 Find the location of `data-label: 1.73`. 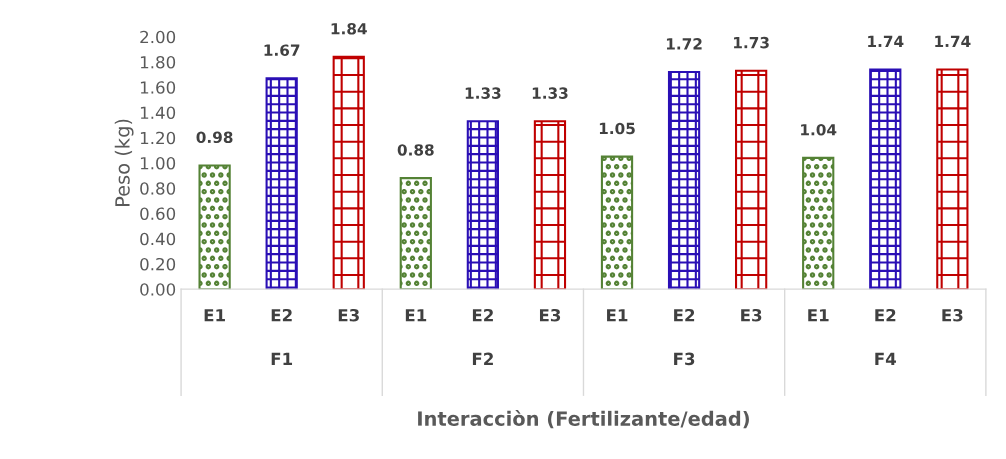

data-label: 1.73 is located at coordinates (751, 42).